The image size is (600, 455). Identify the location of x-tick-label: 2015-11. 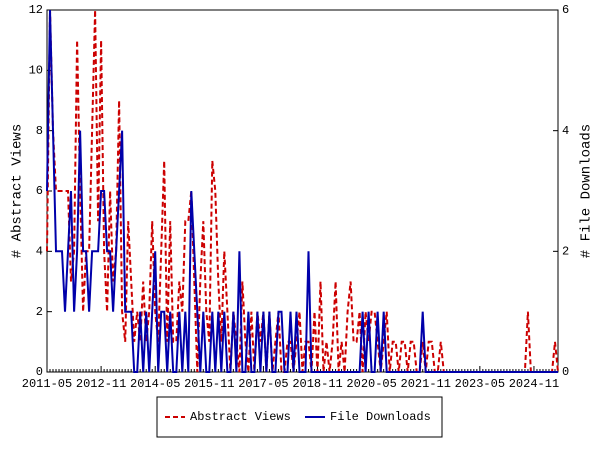
(209, 384).